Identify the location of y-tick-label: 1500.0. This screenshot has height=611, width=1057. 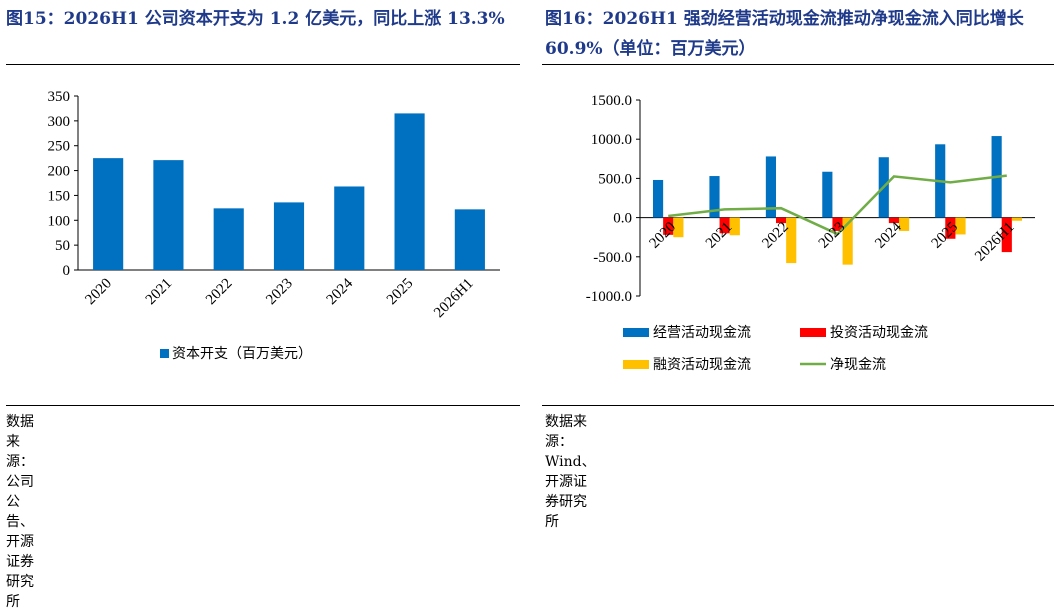
(611, 101).